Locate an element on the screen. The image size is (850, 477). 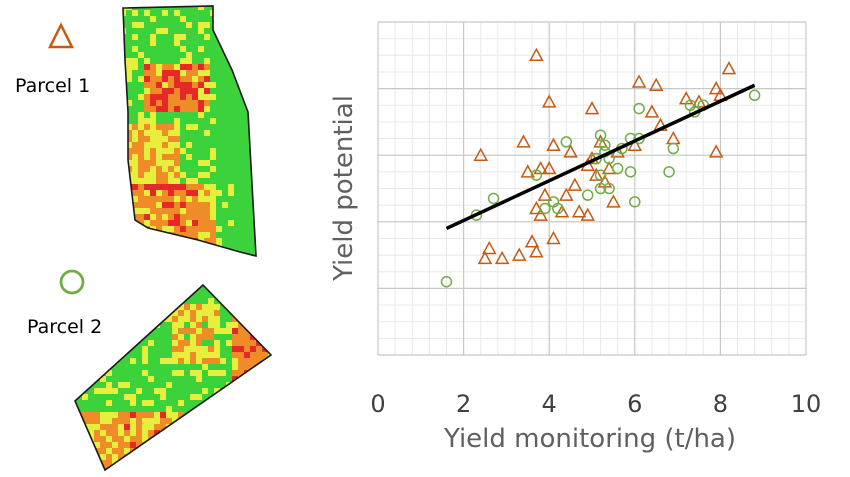
legend-label-parcel-1: Parcel 1 is located at coordinates (52, 86).